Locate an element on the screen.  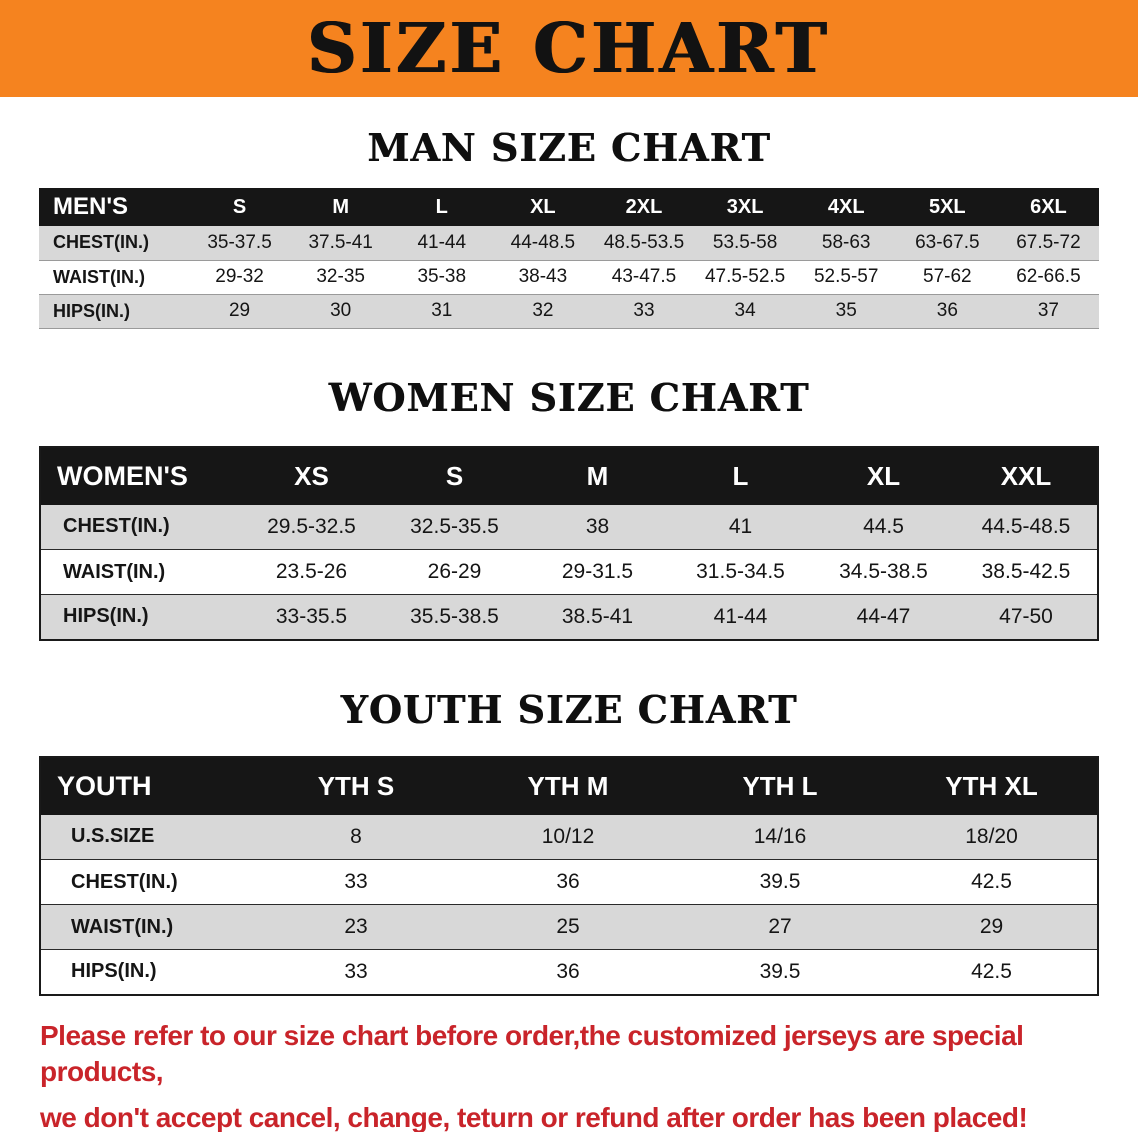
size-value: 37.5-41 is located at coordinates (340, 242).